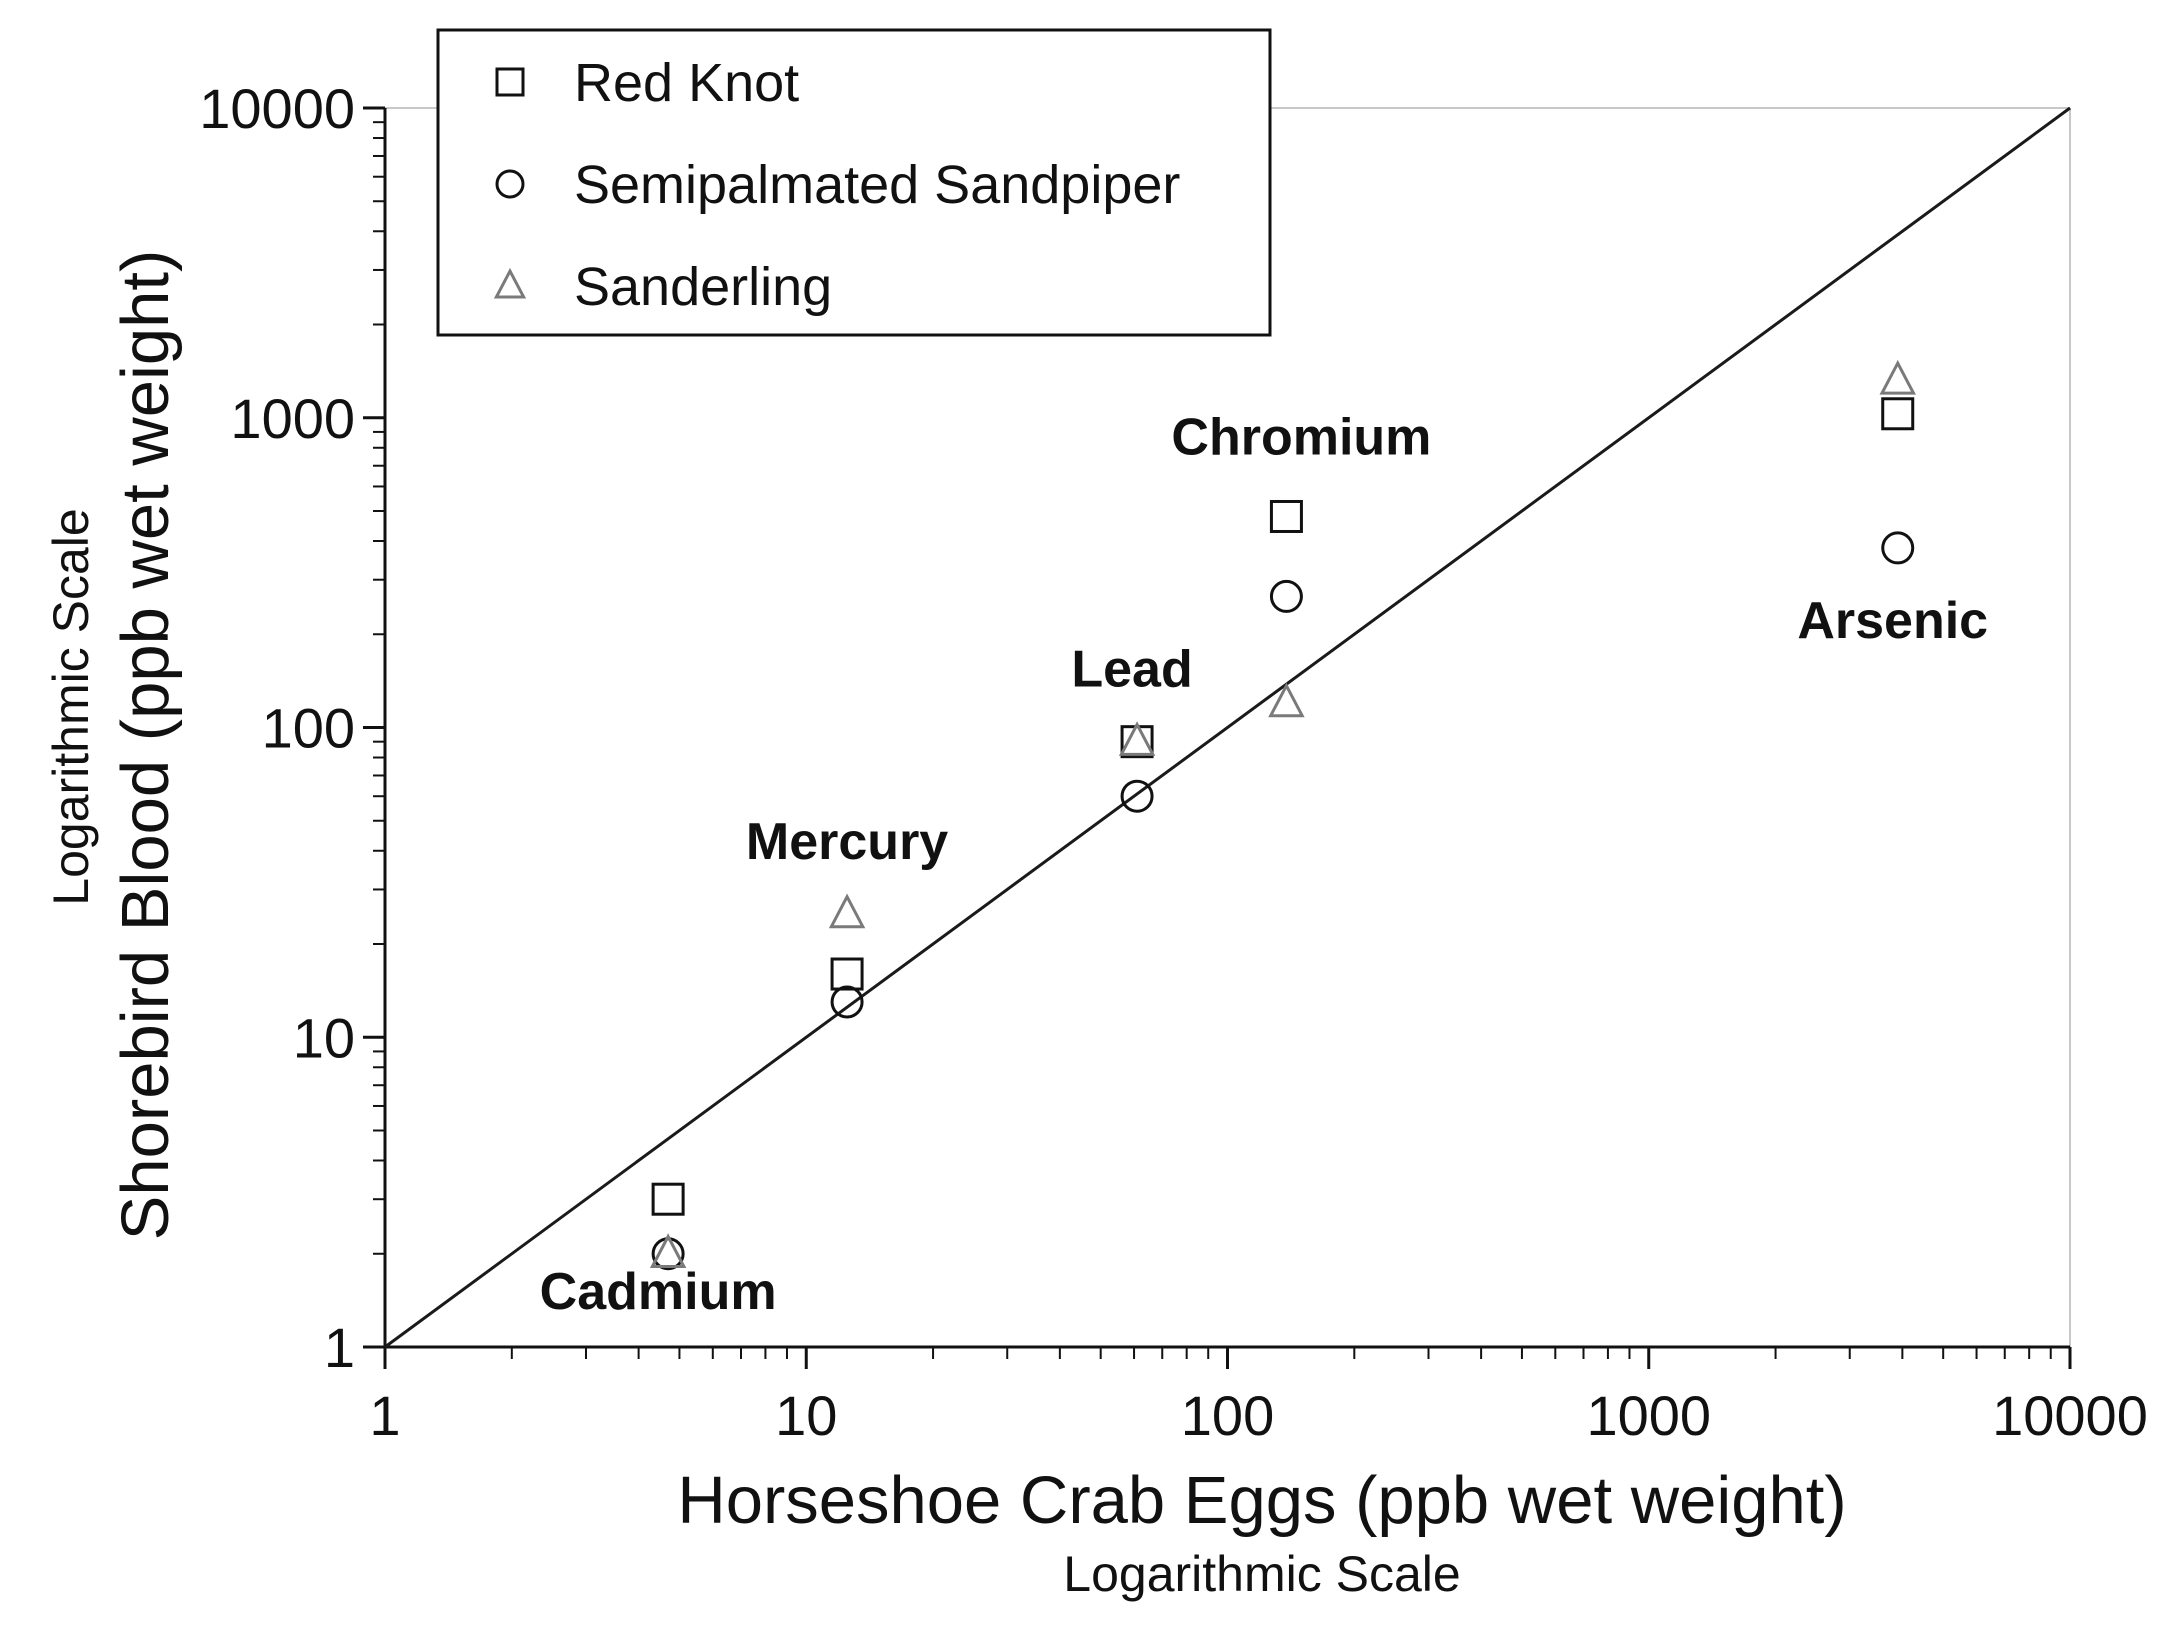 Image resolution: width=2161 pixels, height=1631 pixels. What do you see at coordinates (877, 185) in the screenshot?
I see `legend-label-semipalmated-sandpiper: Semipalmated Sandpiper` at bounding box center [877, 185].